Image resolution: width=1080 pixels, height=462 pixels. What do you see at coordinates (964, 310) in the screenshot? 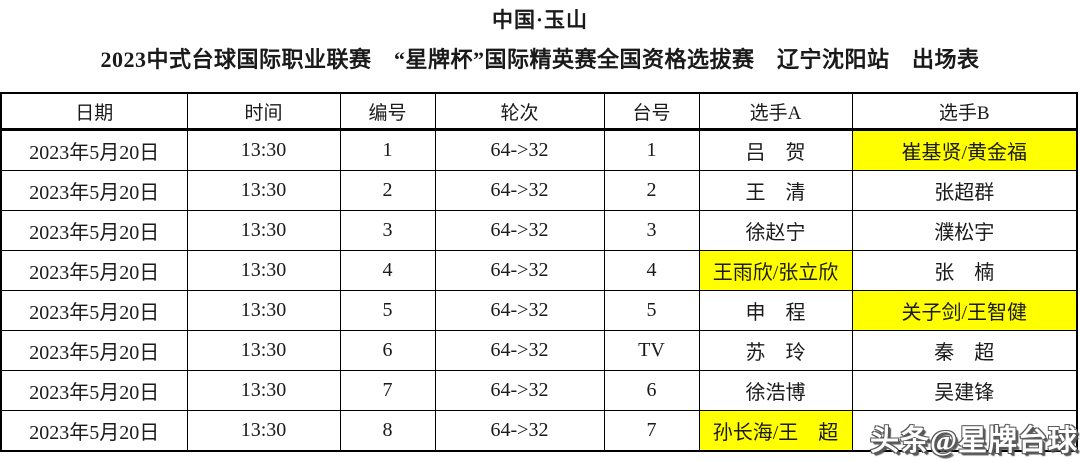
I see `cell-player_b-highlighted: 关子剑/王智健` at bounding box center [964, 310].